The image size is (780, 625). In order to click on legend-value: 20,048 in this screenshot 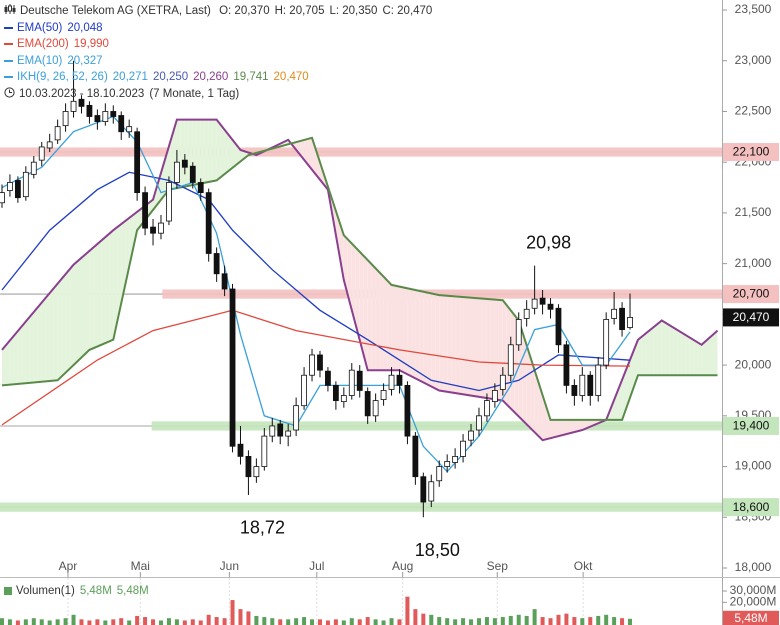, I will do `click(85, 27)`.